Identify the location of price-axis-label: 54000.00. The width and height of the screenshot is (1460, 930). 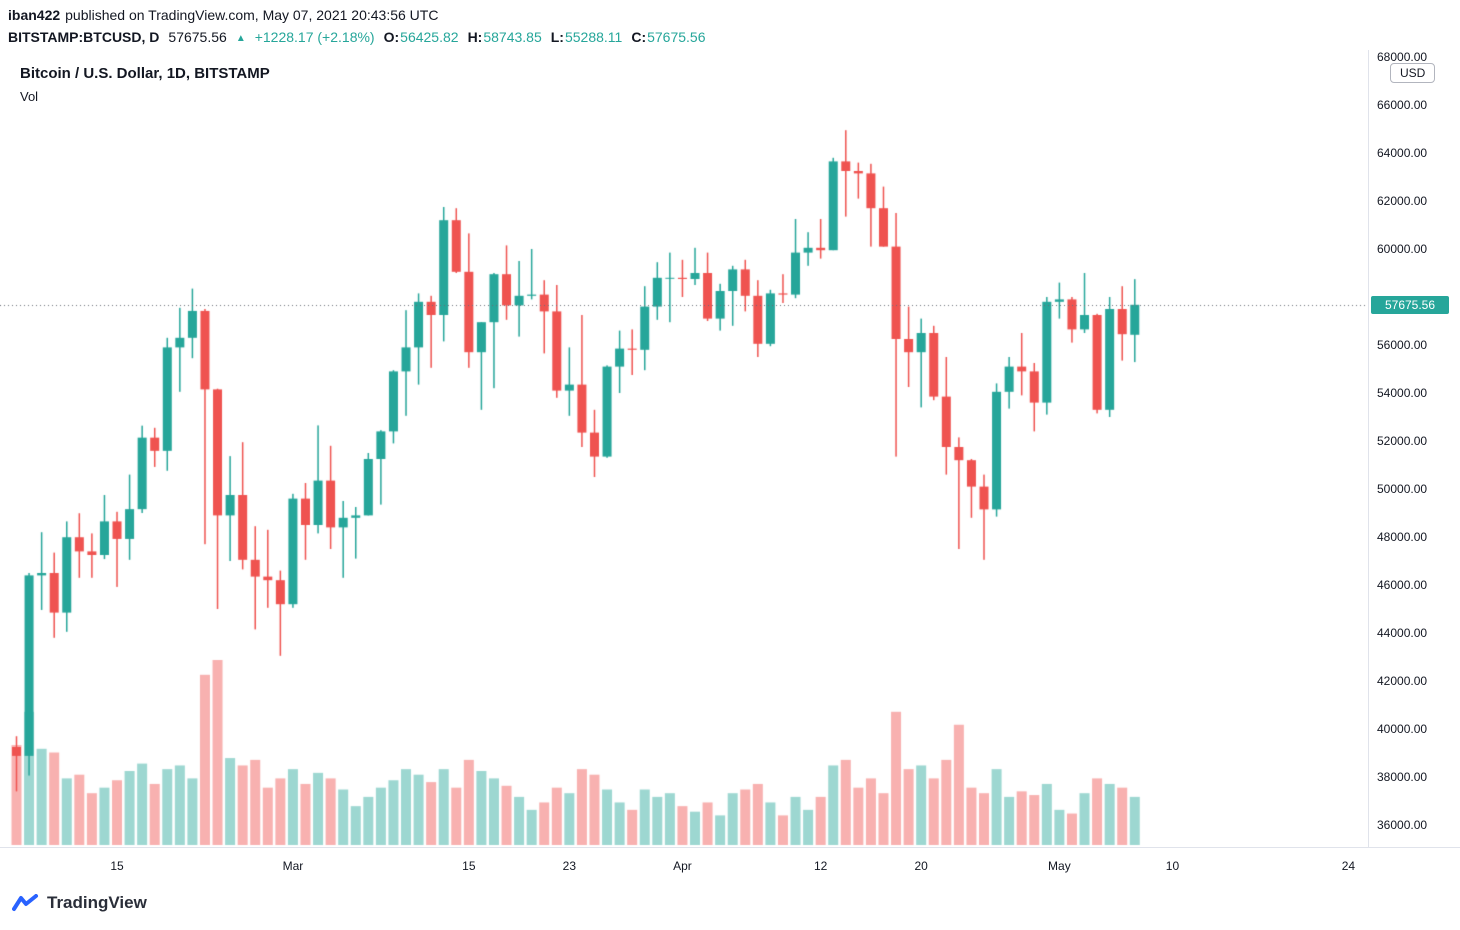
(1402, 393).